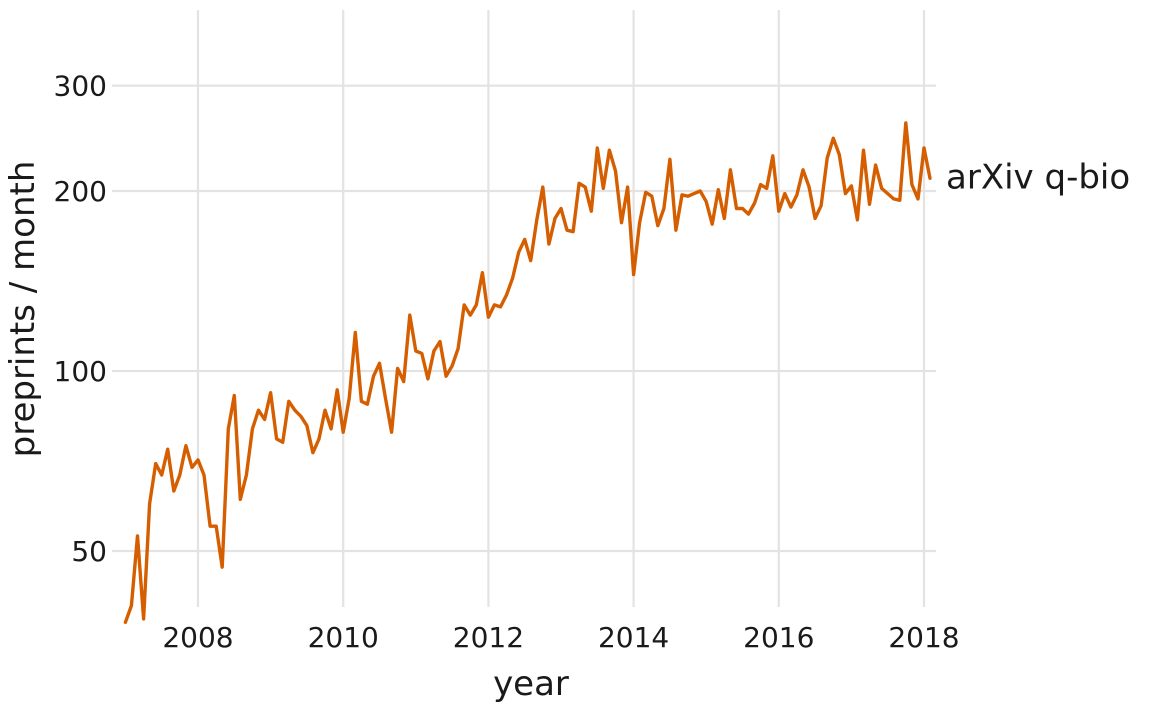 The height and width of the screenshot is (711, 1152). I want to click on series-label-arxiv-q-bio: arXiv q-bio, so click(1038, 177).